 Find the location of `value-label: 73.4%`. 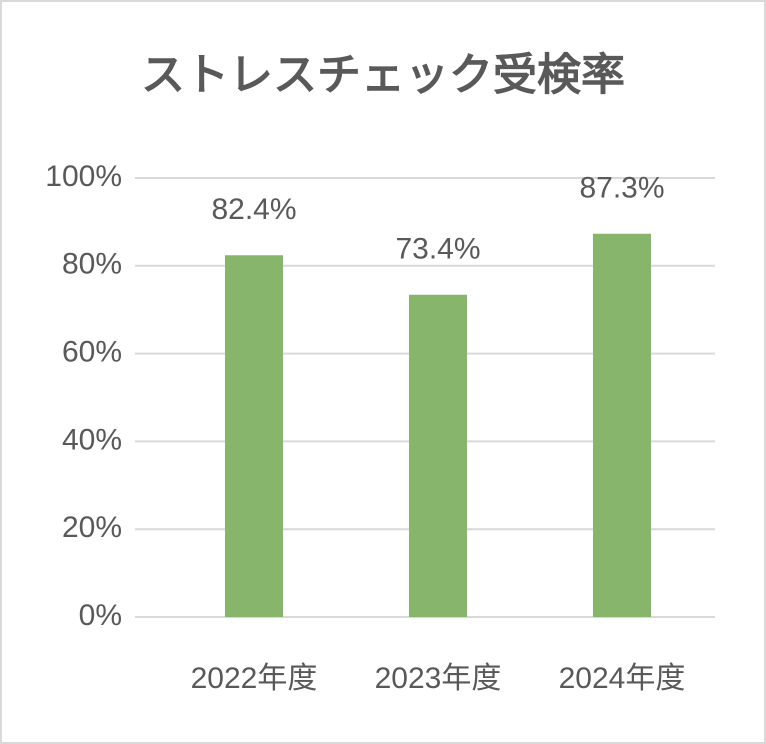

value-label: 73.4% is located at coordinates (437, 249).